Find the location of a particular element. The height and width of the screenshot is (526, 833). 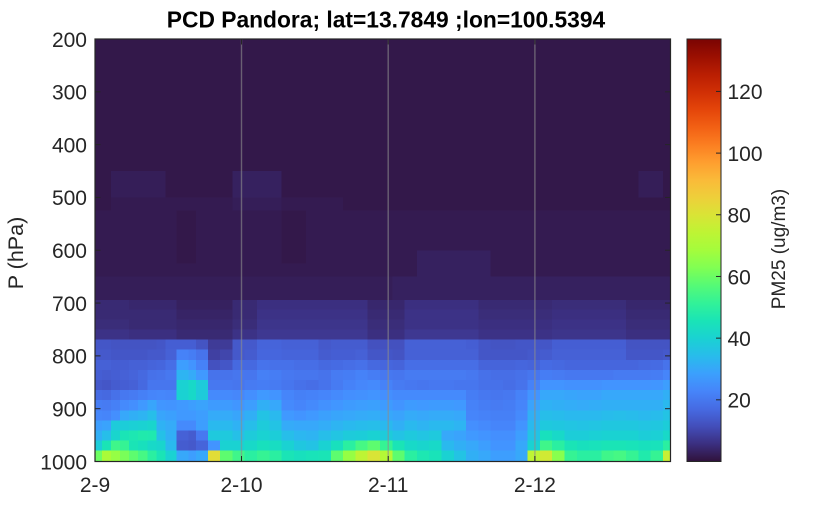

svg-text: 80 is located at coordinates (739, 216).